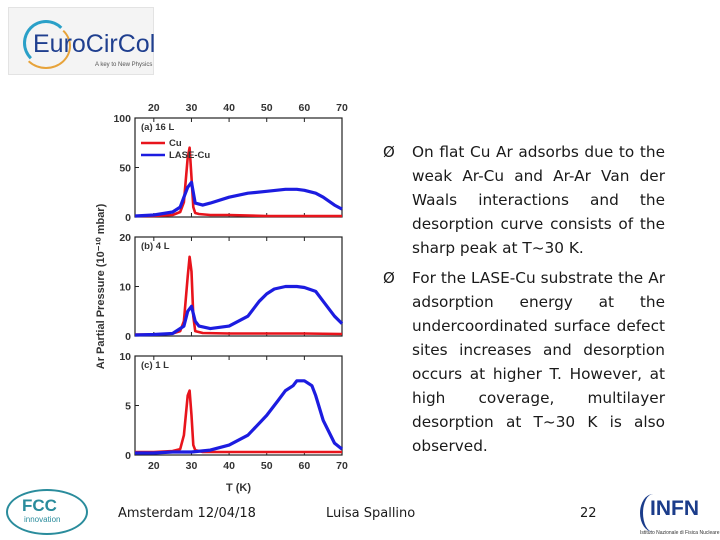 The height and width of the screenshot is (540, 720). I want to click on footer-location-date: Amsterdam 12/04/18, so click(187, 513).